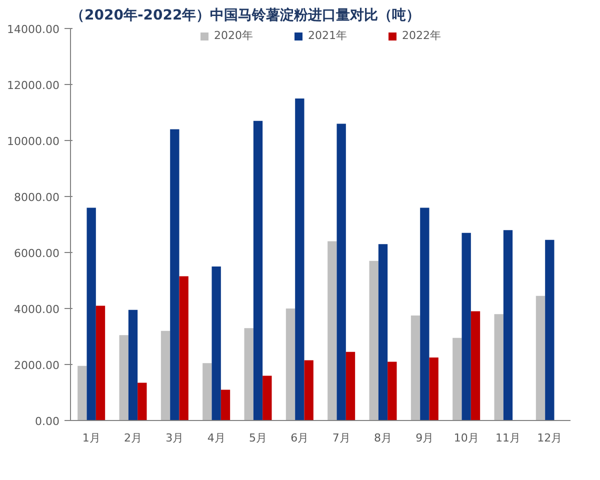  What do you see at coordinates (233, 35) in the screenshot?
I see `legend-label: 2020年` at bounding box center [233, 35].